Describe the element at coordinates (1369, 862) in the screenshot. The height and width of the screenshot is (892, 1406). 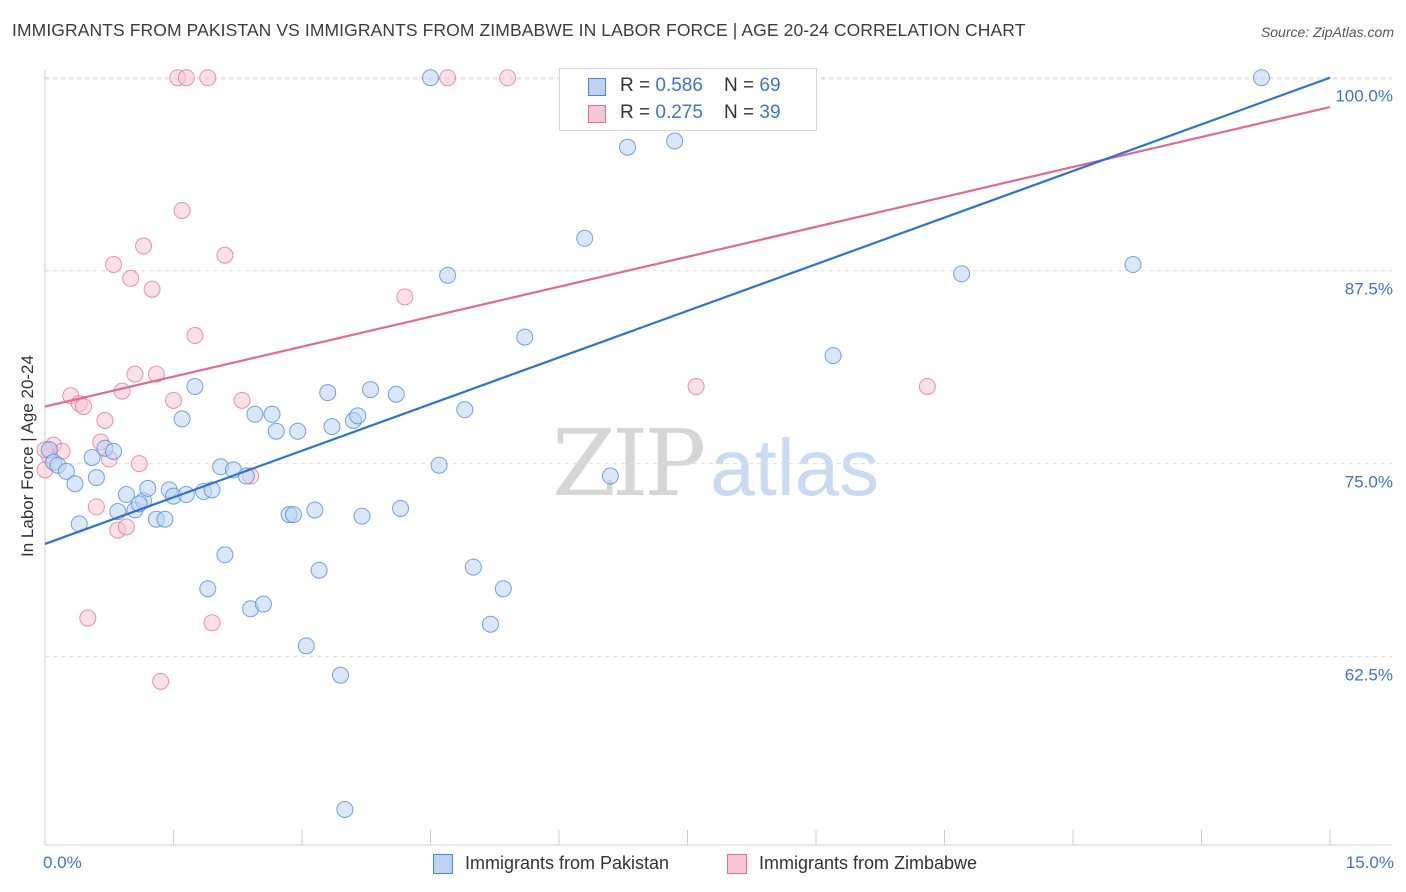
I see `x-tick-label-max: 15.0%` at that location.